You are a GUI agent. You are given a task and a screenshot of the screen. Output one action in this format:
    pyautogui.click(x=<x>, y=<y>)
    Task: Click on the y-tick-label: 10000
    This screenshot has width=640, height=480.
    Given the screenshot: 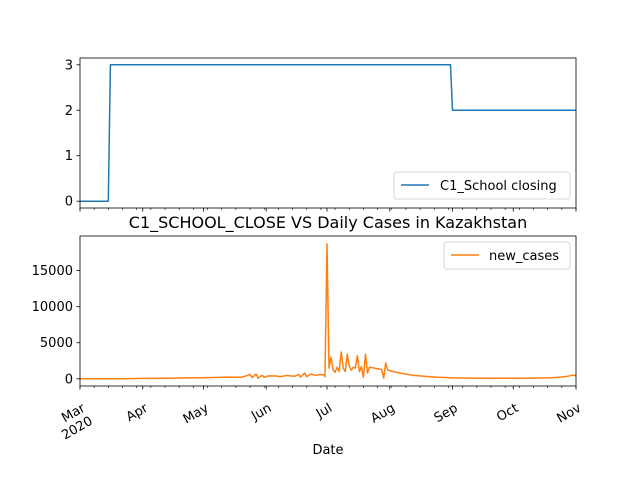 What is the action you would take?
    pyautogui.click(x=52, y=307)
    